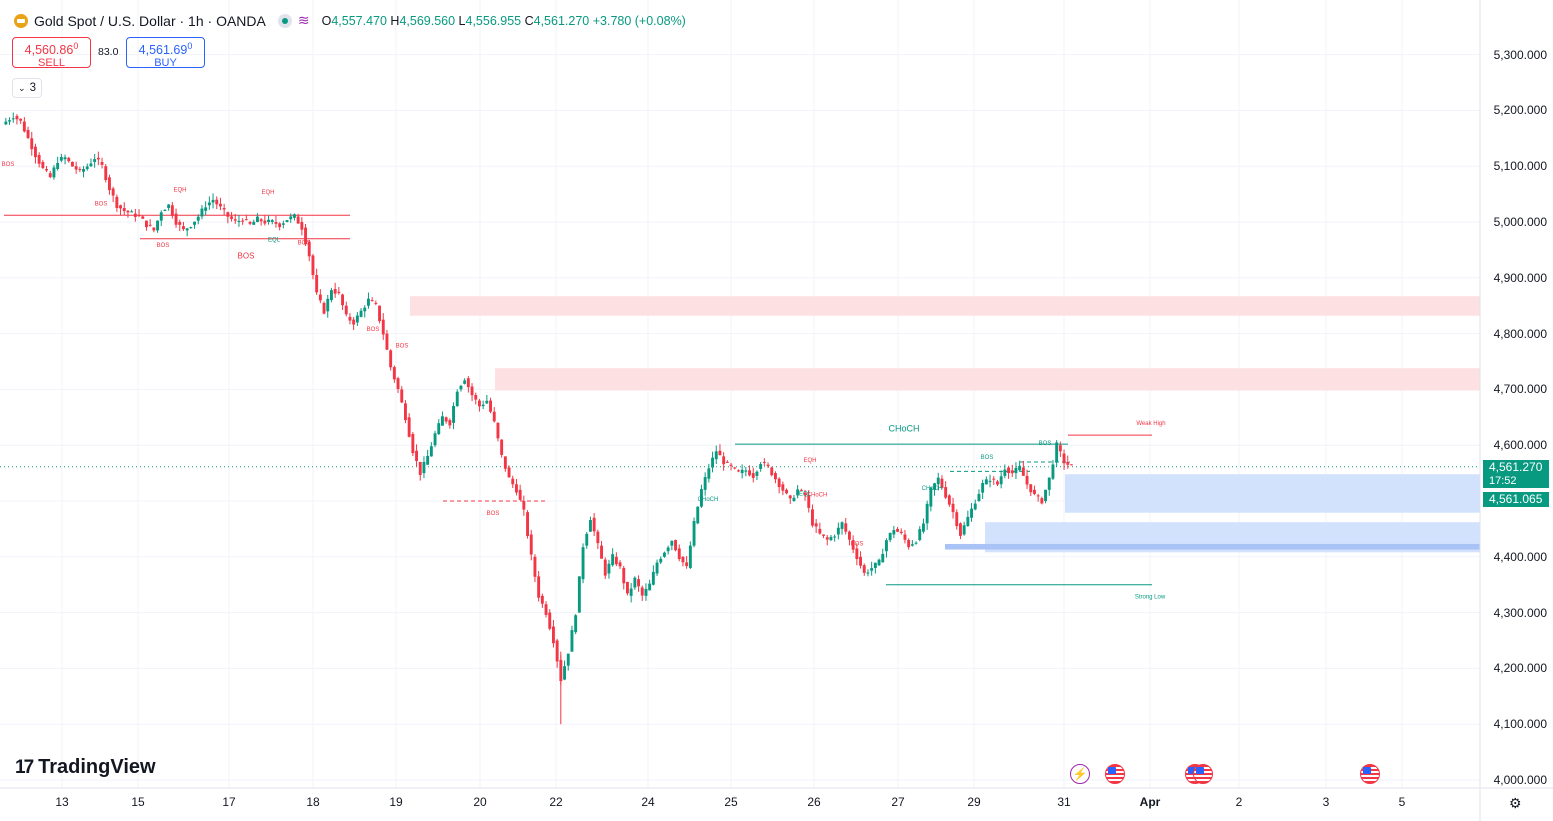 Image resolution: width=1553 pixels, height=821 pixels. I want to click on structure-label: EQH, so click(179, 190).